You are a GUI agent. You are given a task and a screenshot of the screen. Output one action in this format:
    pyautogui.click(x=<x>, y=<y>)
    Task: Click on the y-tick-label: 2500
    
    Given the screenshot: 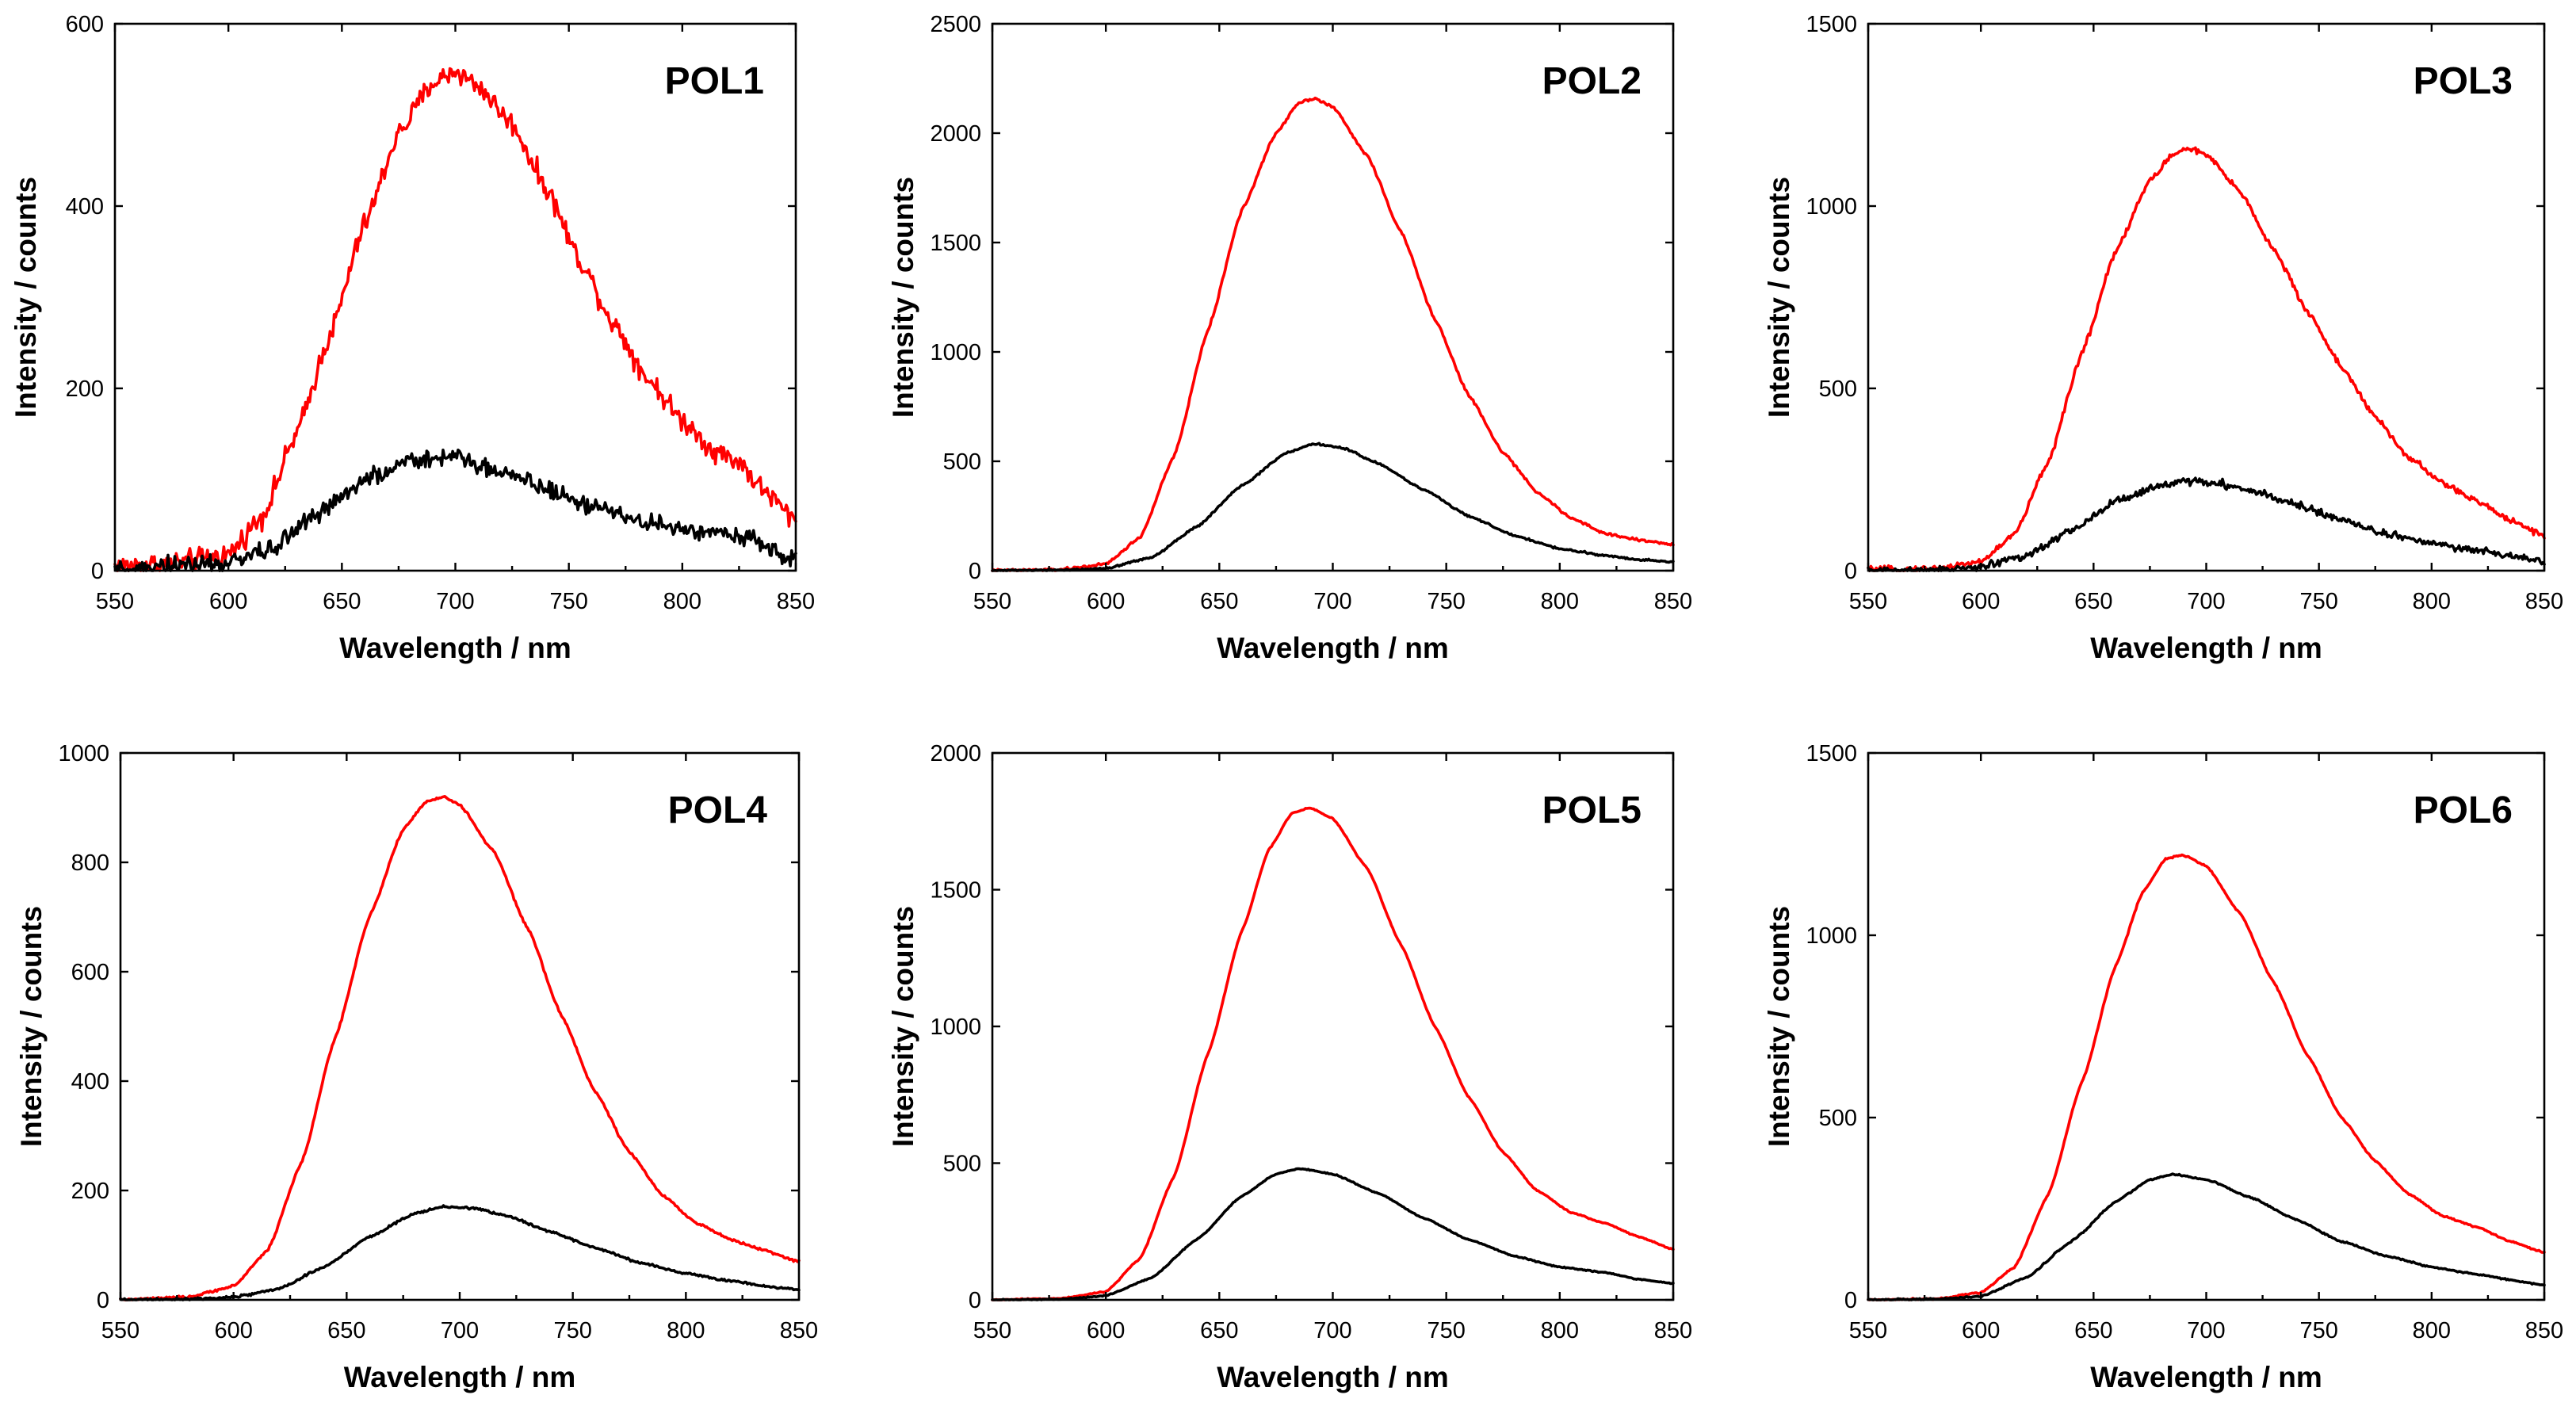 What is the action you would take?
    pyautogui.click(x=956, y=24)
    